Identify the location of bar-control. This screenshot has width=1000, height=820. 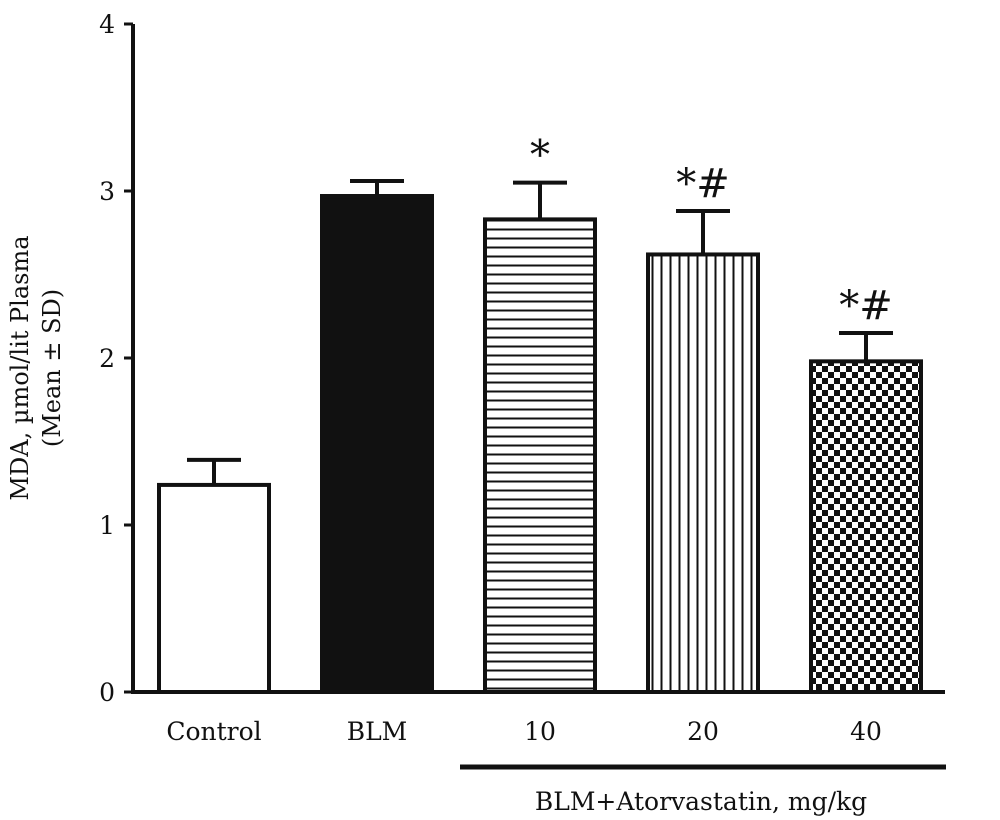
(214, 588).